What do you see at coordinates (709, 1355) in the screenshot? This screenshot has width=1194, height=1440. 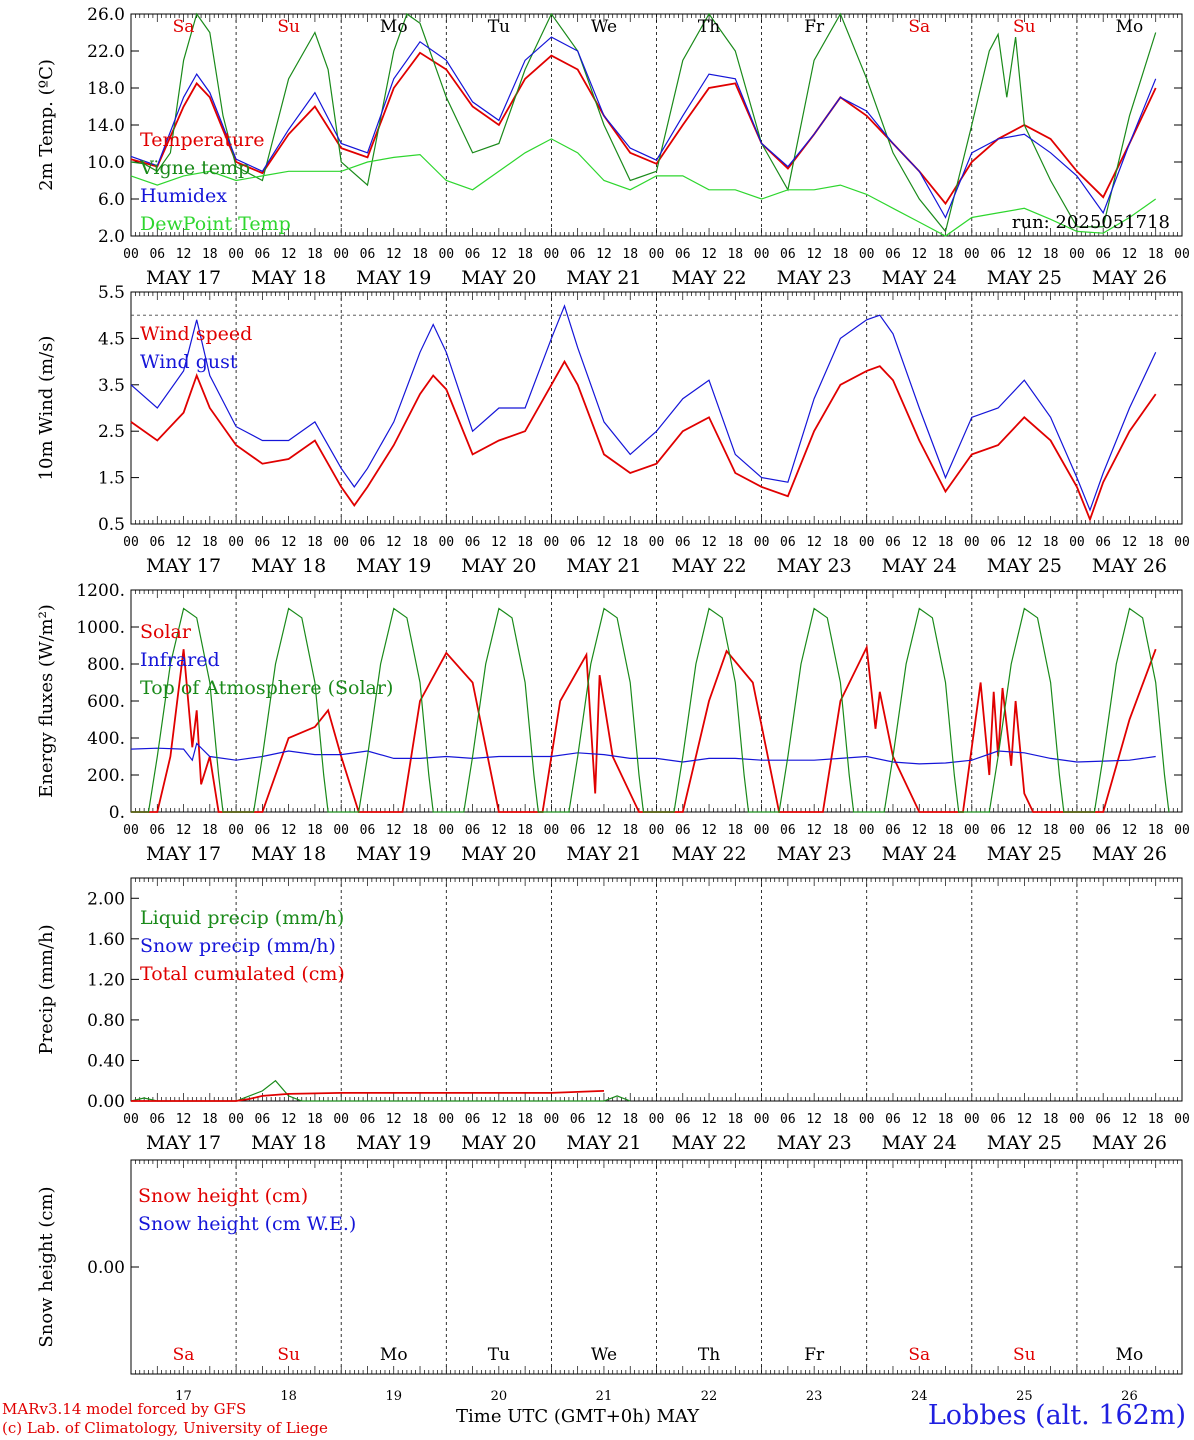 I see `weekday-label: Th` at bounding box center [709, 1355].